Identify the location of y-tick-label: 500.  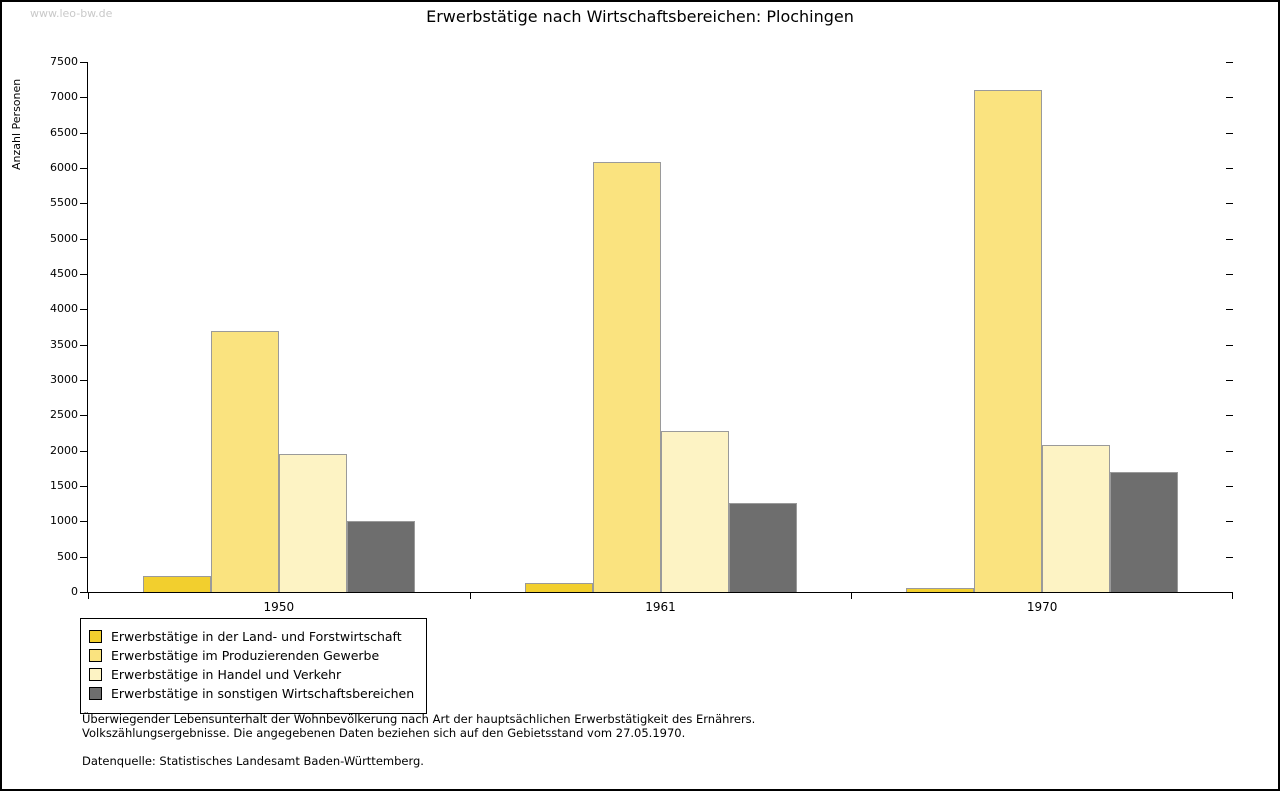
(67, 556).